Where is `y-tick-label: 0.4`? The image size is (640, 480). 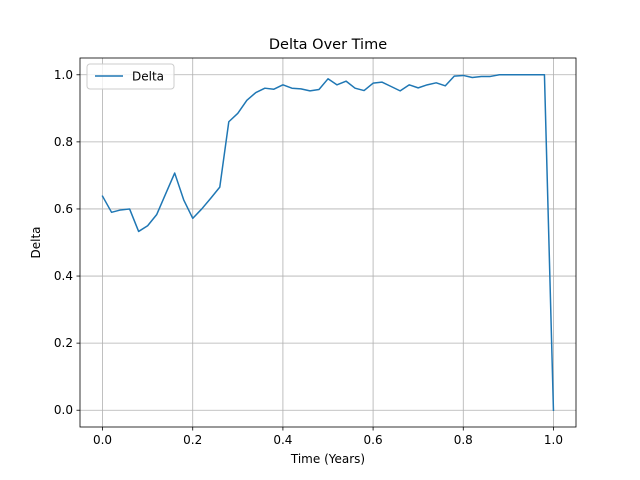
y-tick-label: 0.4 is located at coordinates (63, 276).